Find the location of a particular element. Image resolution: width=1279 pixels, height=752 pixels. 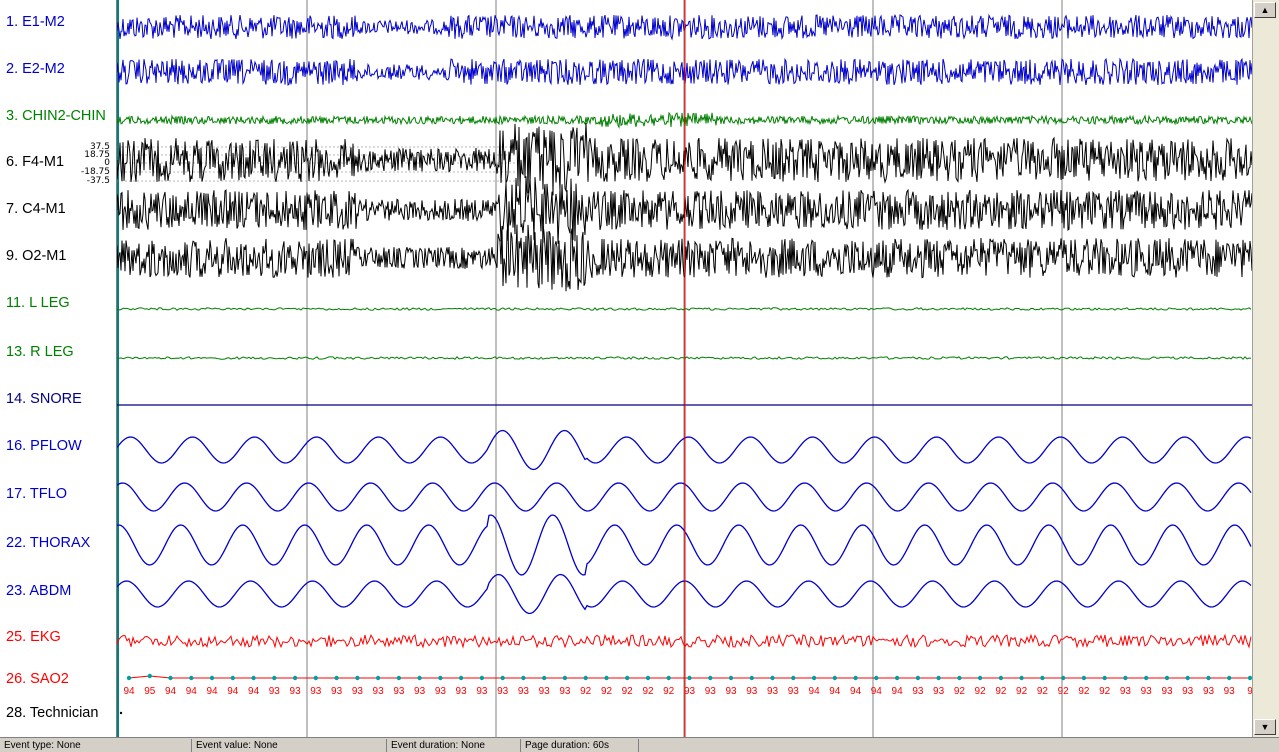

channel-label: 2. E2-M2 is located at coordinates (35, 69).